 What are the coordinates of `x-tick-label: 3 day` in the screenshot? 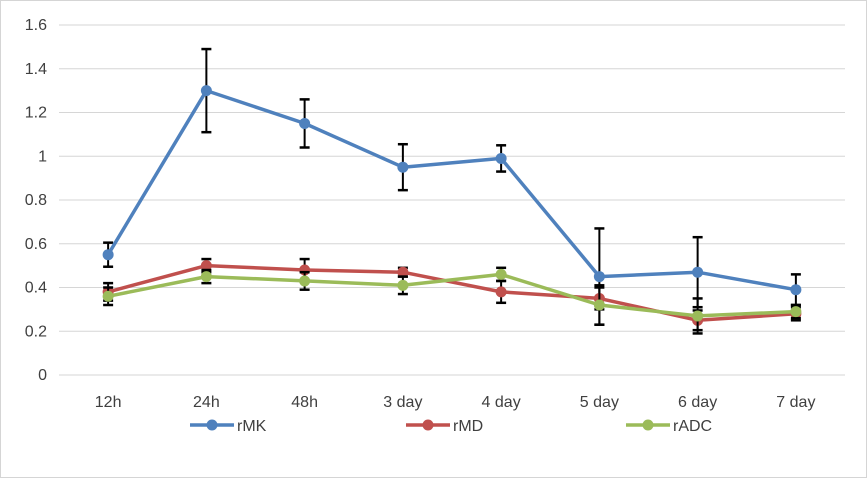 It's located at (402, 402).